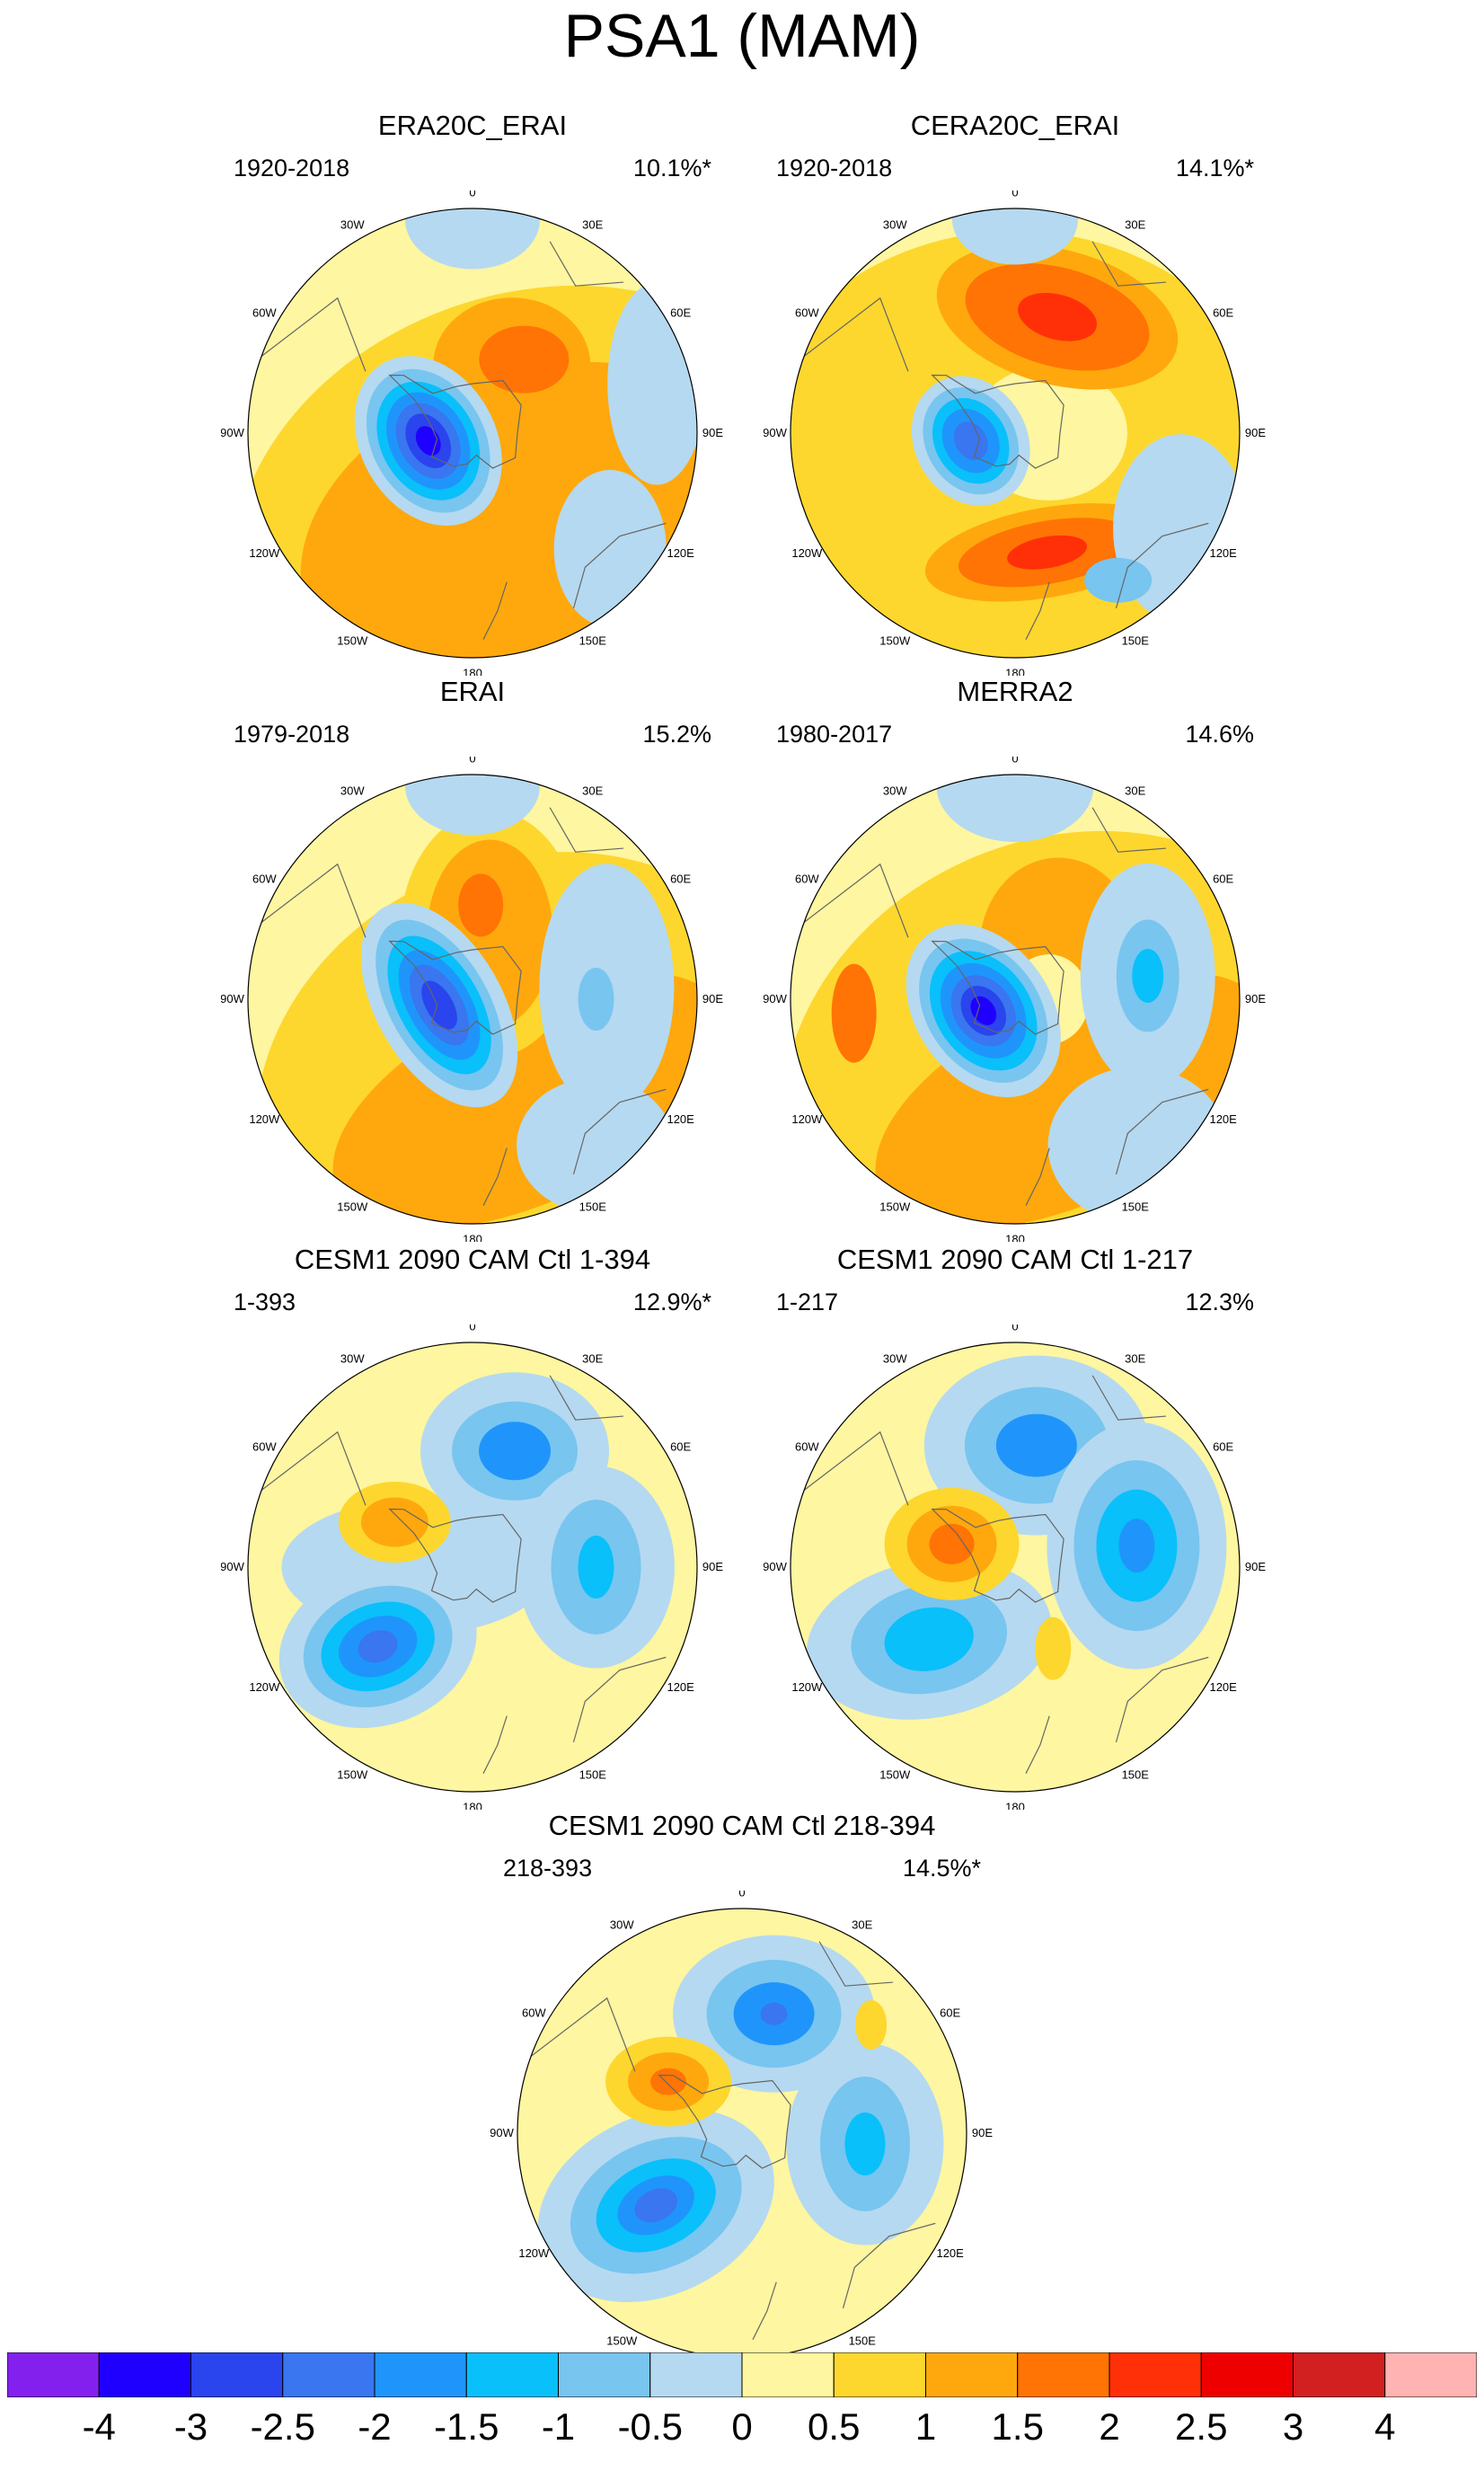 Image resolution: width=1484 pixels, height=2489 pixels. Describe the element at coordinates (1219, 734) in the screenshot. I see `panel-variance: 14.6%` at that location.